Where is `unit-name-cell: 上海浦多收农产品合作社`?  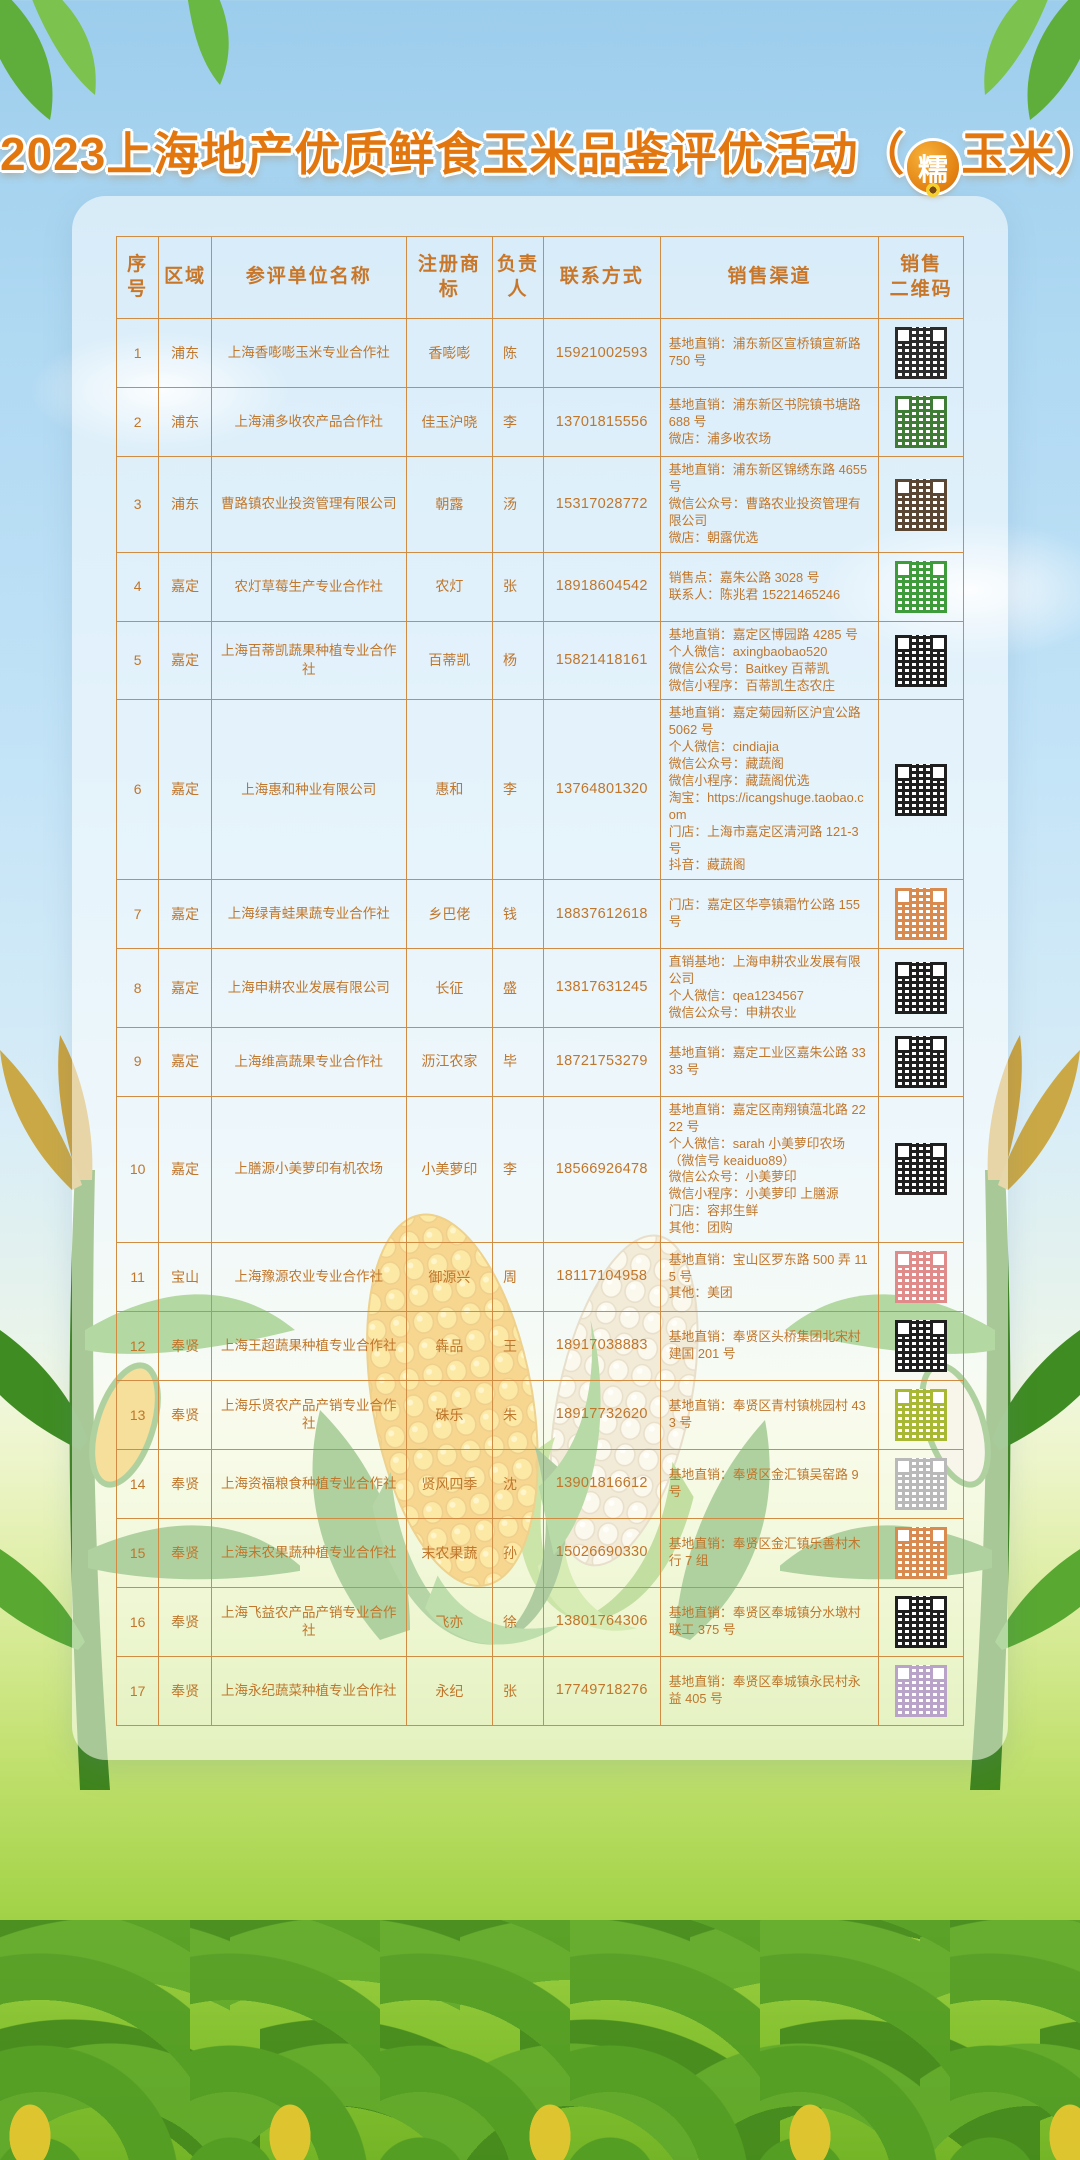
unit-name-cell: 上海浦多收农产品合作社 is located at coordinates (308, 422).